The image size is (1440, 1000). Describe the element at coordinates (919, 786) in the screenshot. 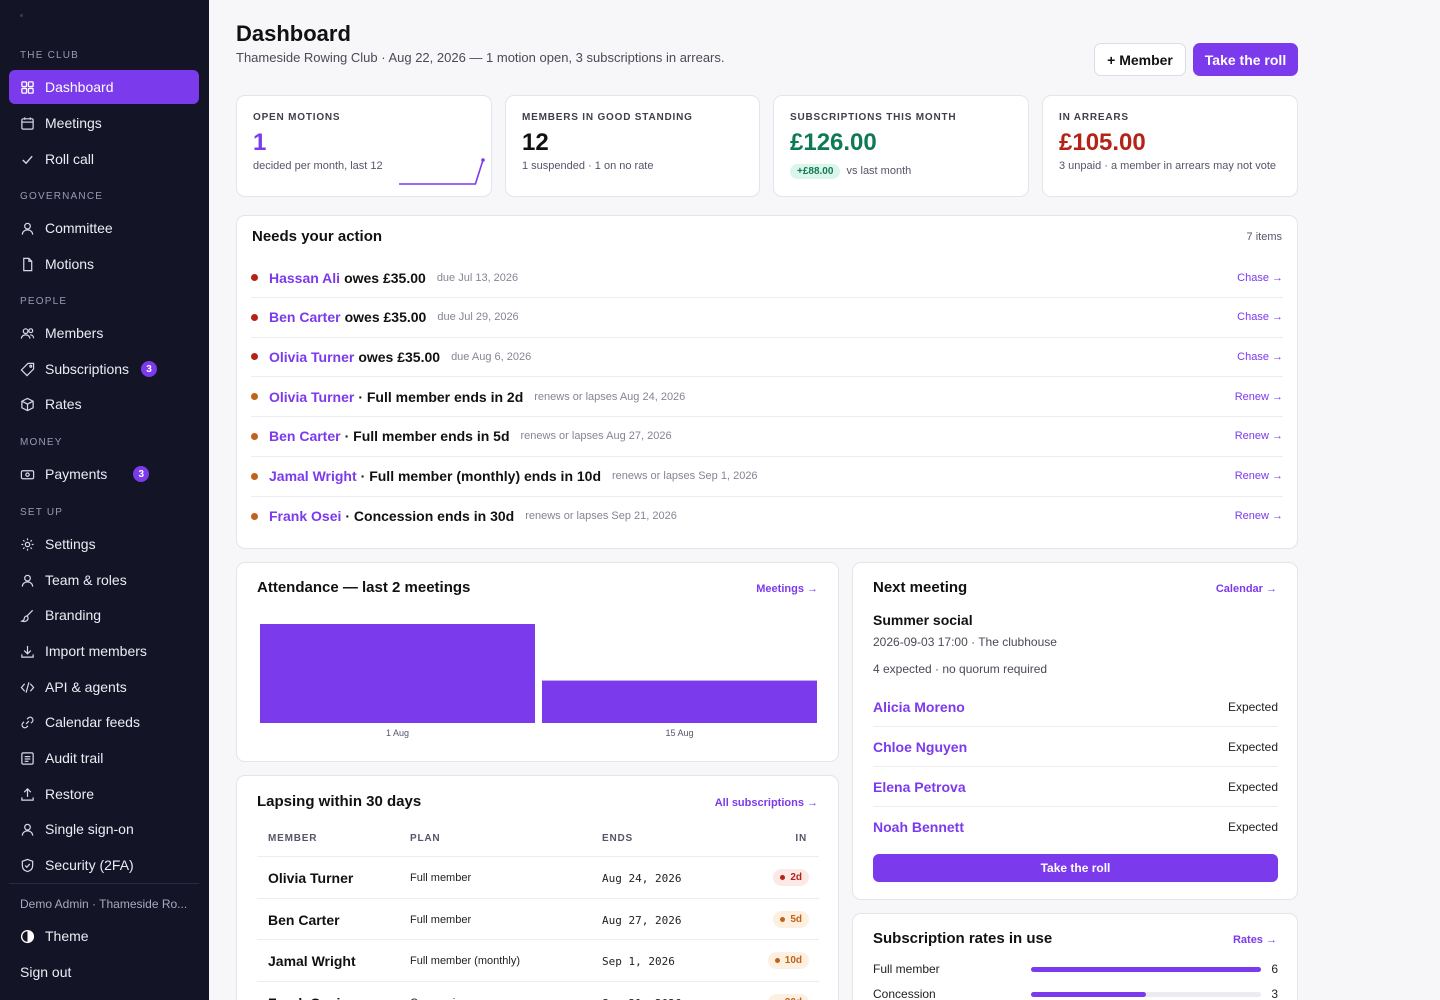

I see `attendee-name: Elena Petrova` at that location.